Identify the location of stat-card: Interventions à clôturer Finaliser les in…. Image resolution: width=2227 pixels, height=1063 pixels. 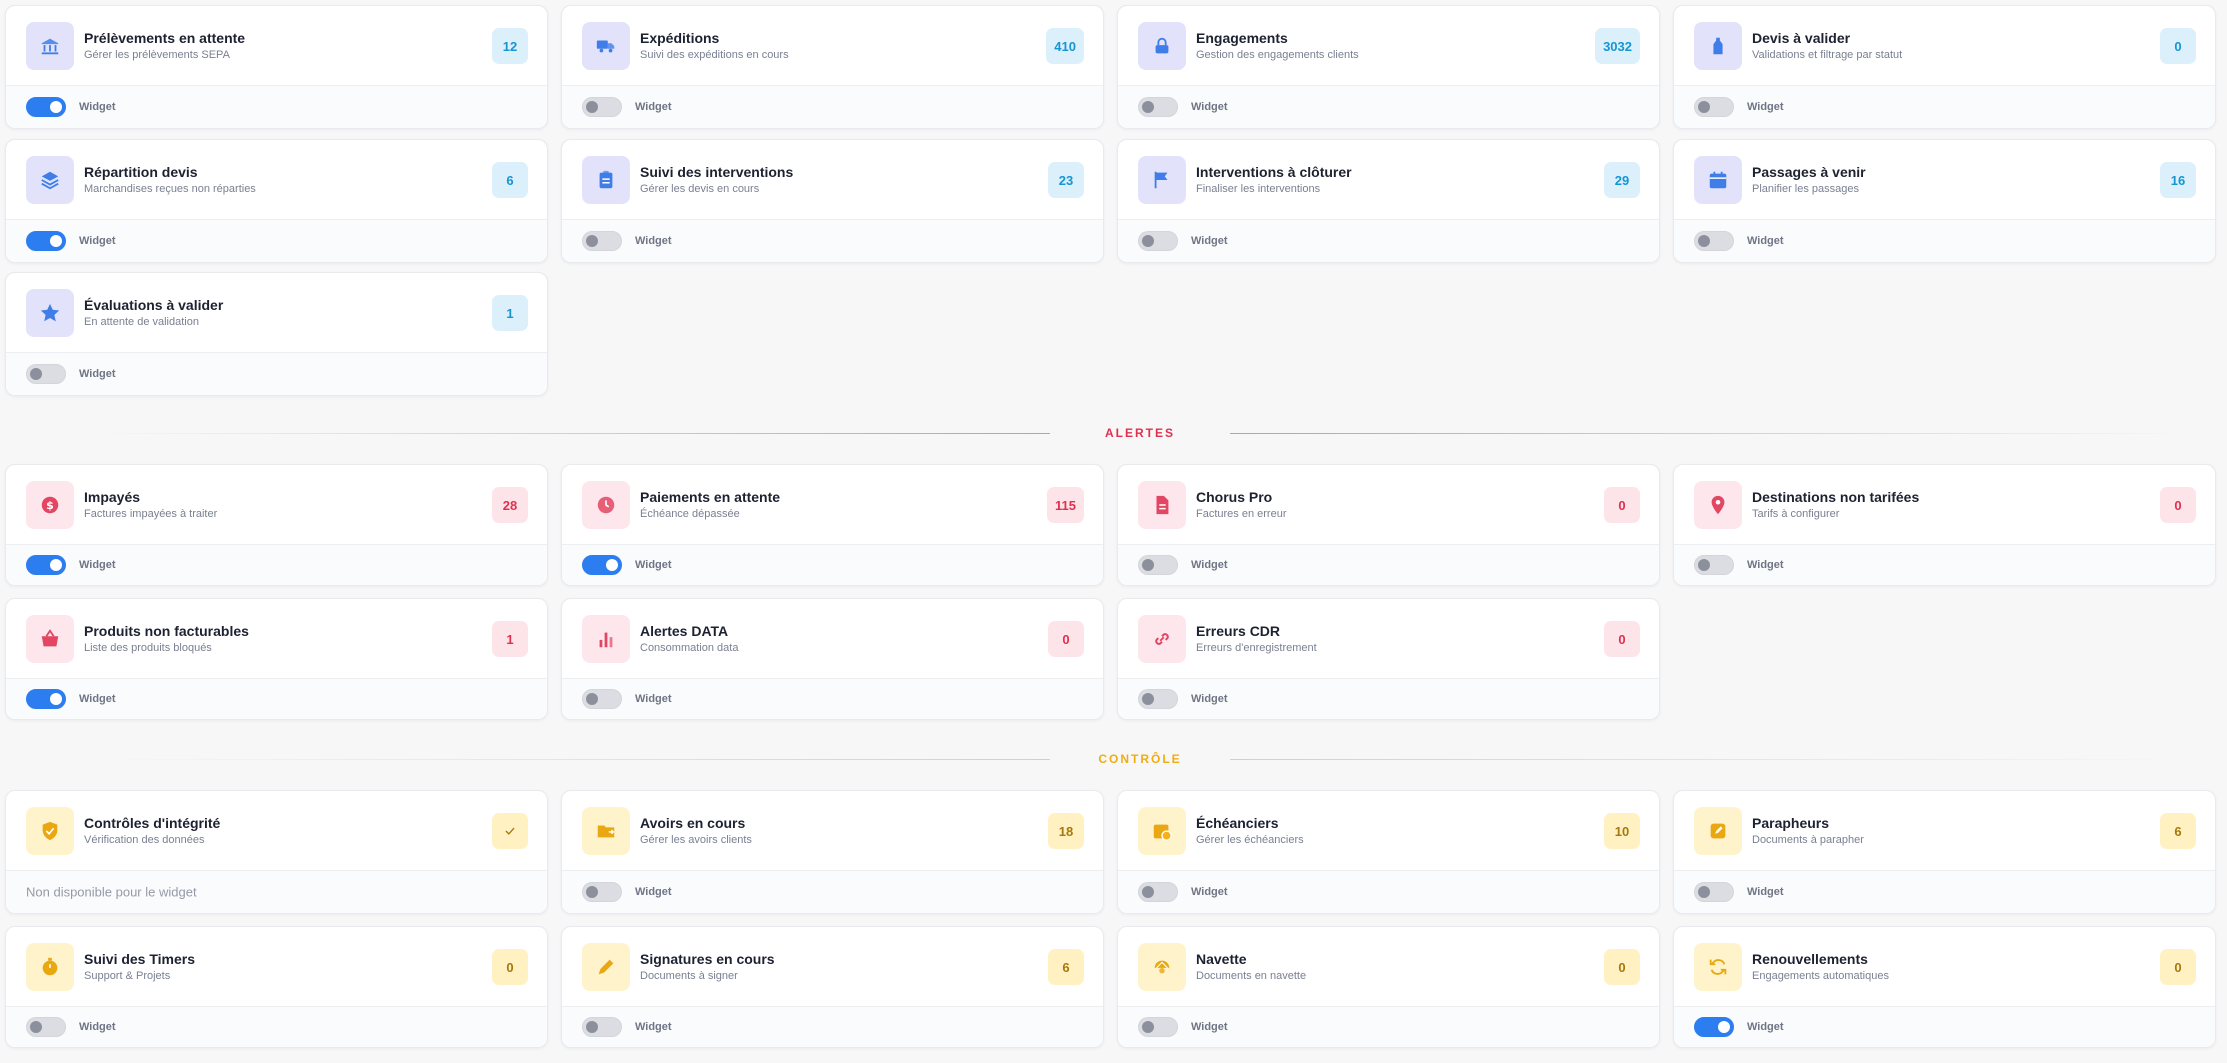
(1388, 201).